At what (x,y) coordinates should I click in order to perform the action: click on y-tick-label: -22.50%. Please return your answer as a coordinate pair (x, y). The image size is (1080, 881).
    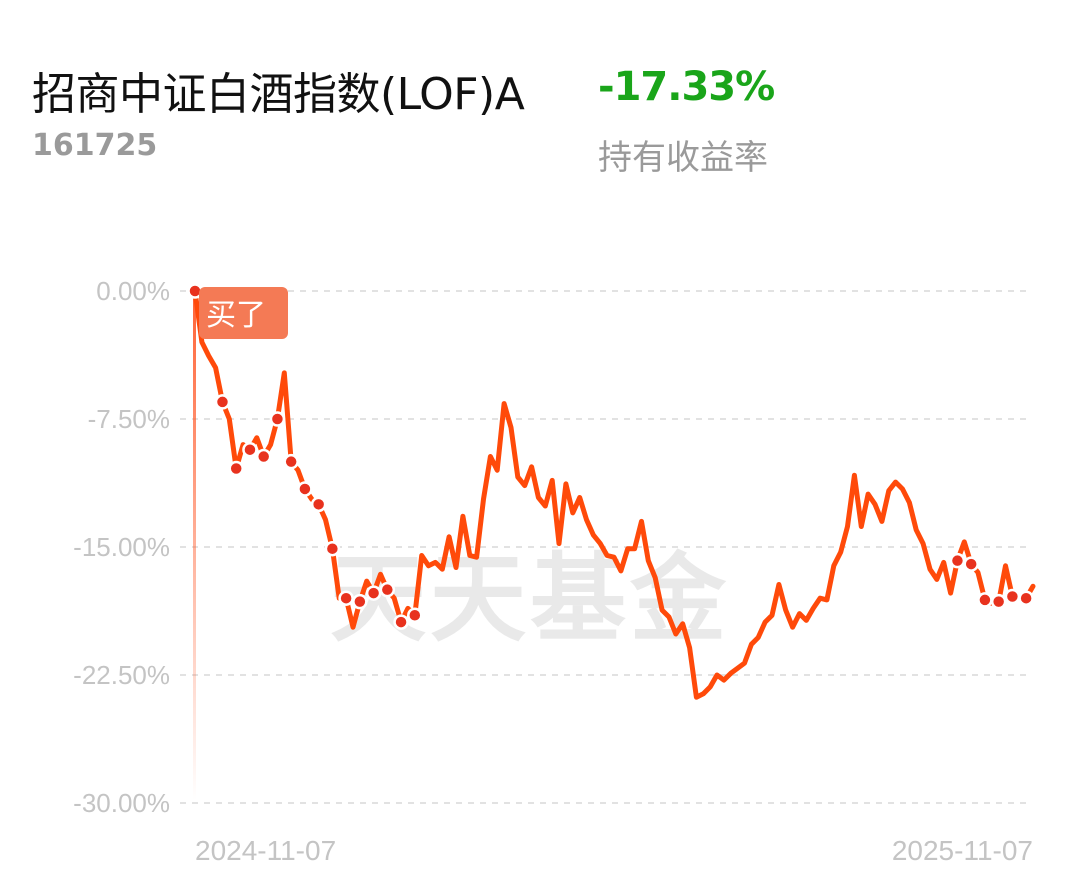
    Looking at the image, I should click on (121, 675).